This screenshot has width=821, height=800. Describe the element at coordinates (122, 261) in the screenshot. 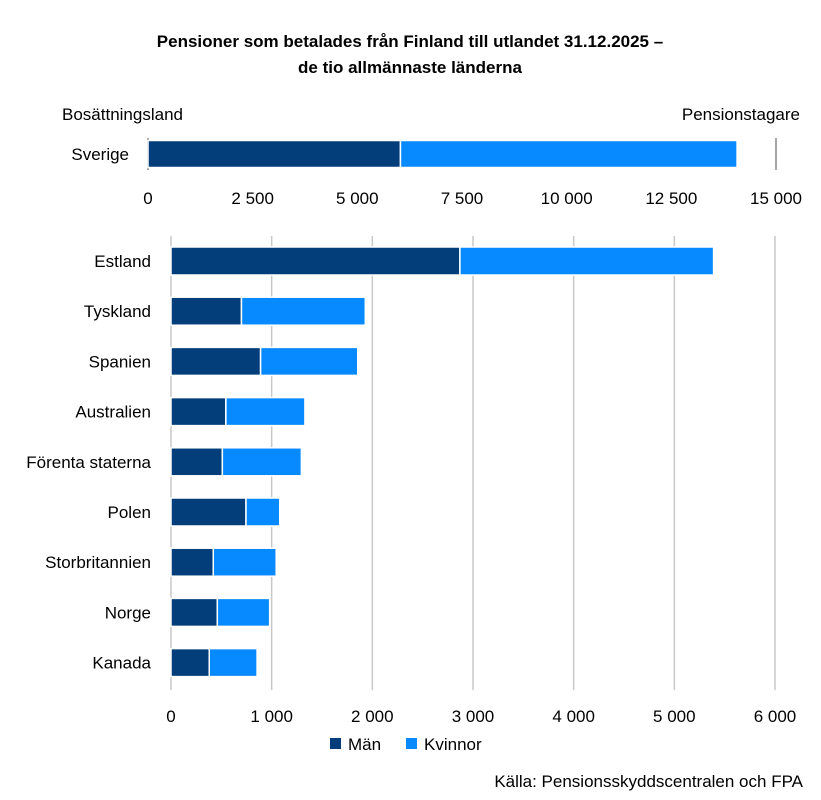

I see `category-label: Estland` at that location.